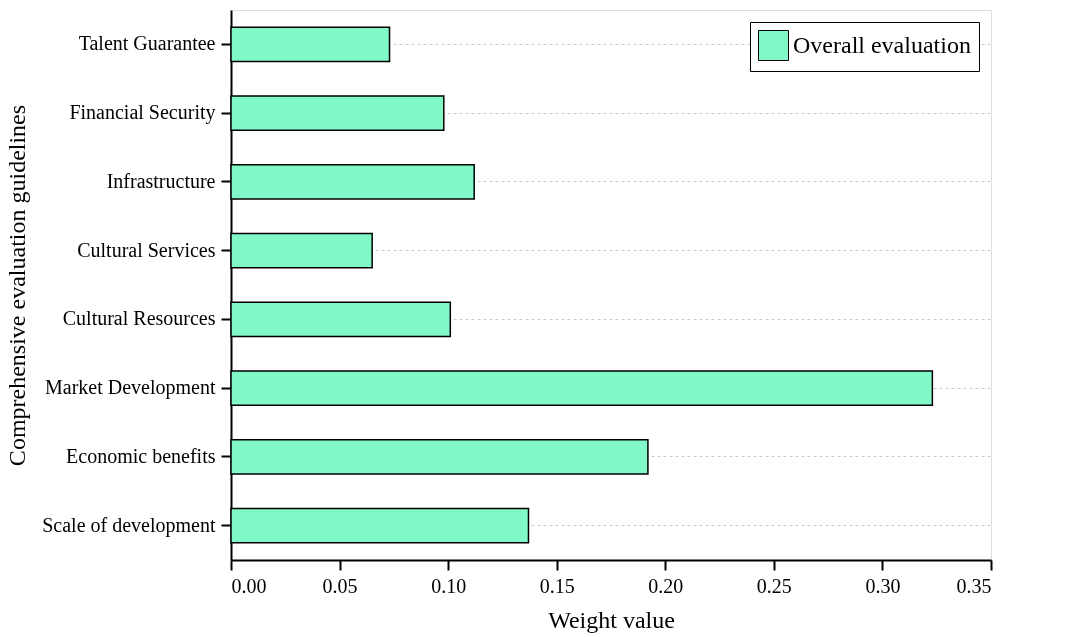  I want to click on x-tick-label: 0.05, so click(340, 585).